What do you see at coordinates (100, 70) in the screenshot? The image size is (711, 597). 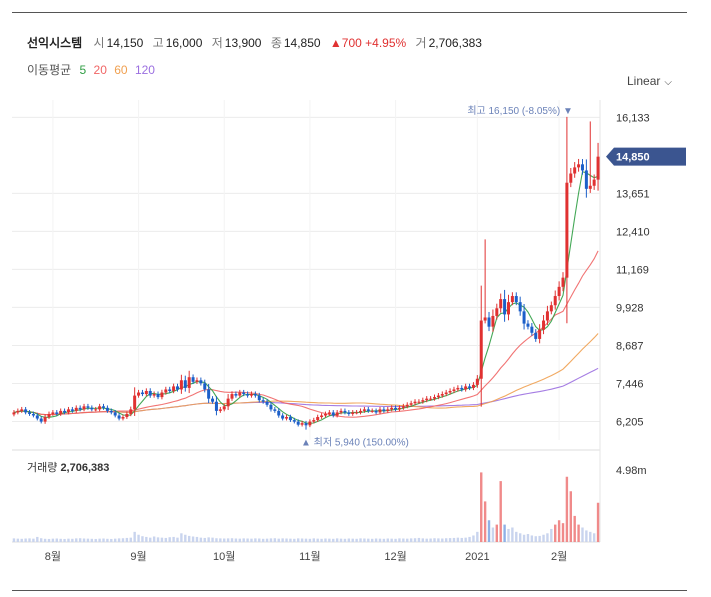 I see `ma-20-legend: 20` at bounding box center [100, 70].